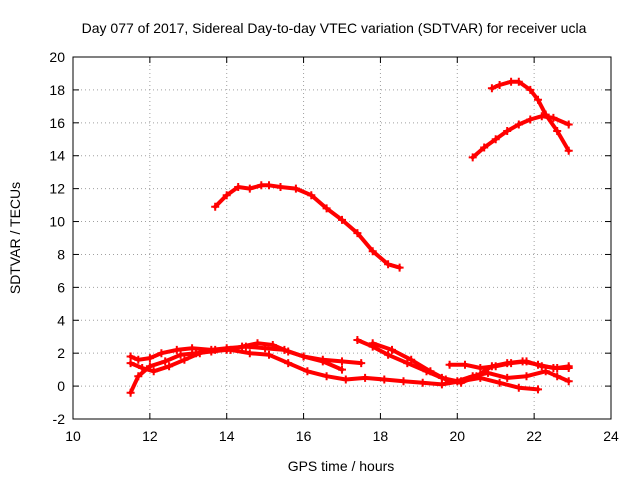 The image size is (640, 480). I want to click on x-axis-label: GPS time / hours, so click(341, 466).